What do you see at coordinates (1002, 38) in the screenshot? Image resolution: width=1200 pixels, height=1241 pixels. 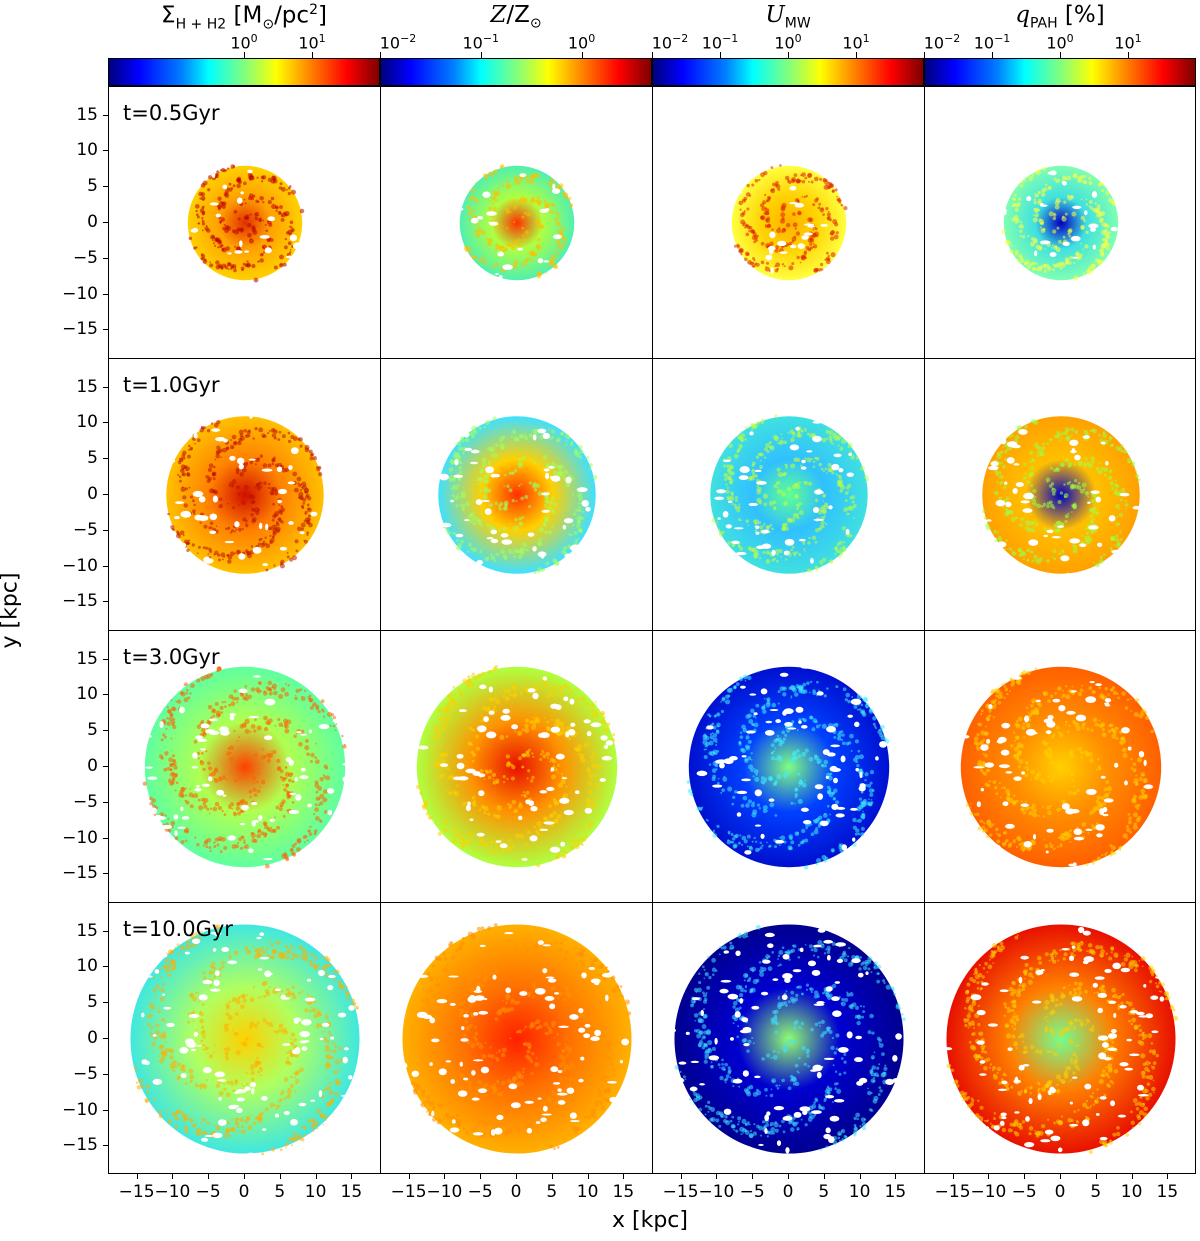 I see `tick-exponent: −1` at bounding box center [1002, 38].